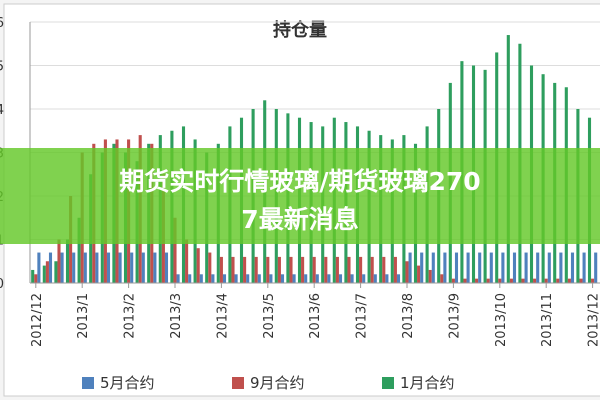  I want to click on x-tick-label: 2013/12, so click(593, 320).